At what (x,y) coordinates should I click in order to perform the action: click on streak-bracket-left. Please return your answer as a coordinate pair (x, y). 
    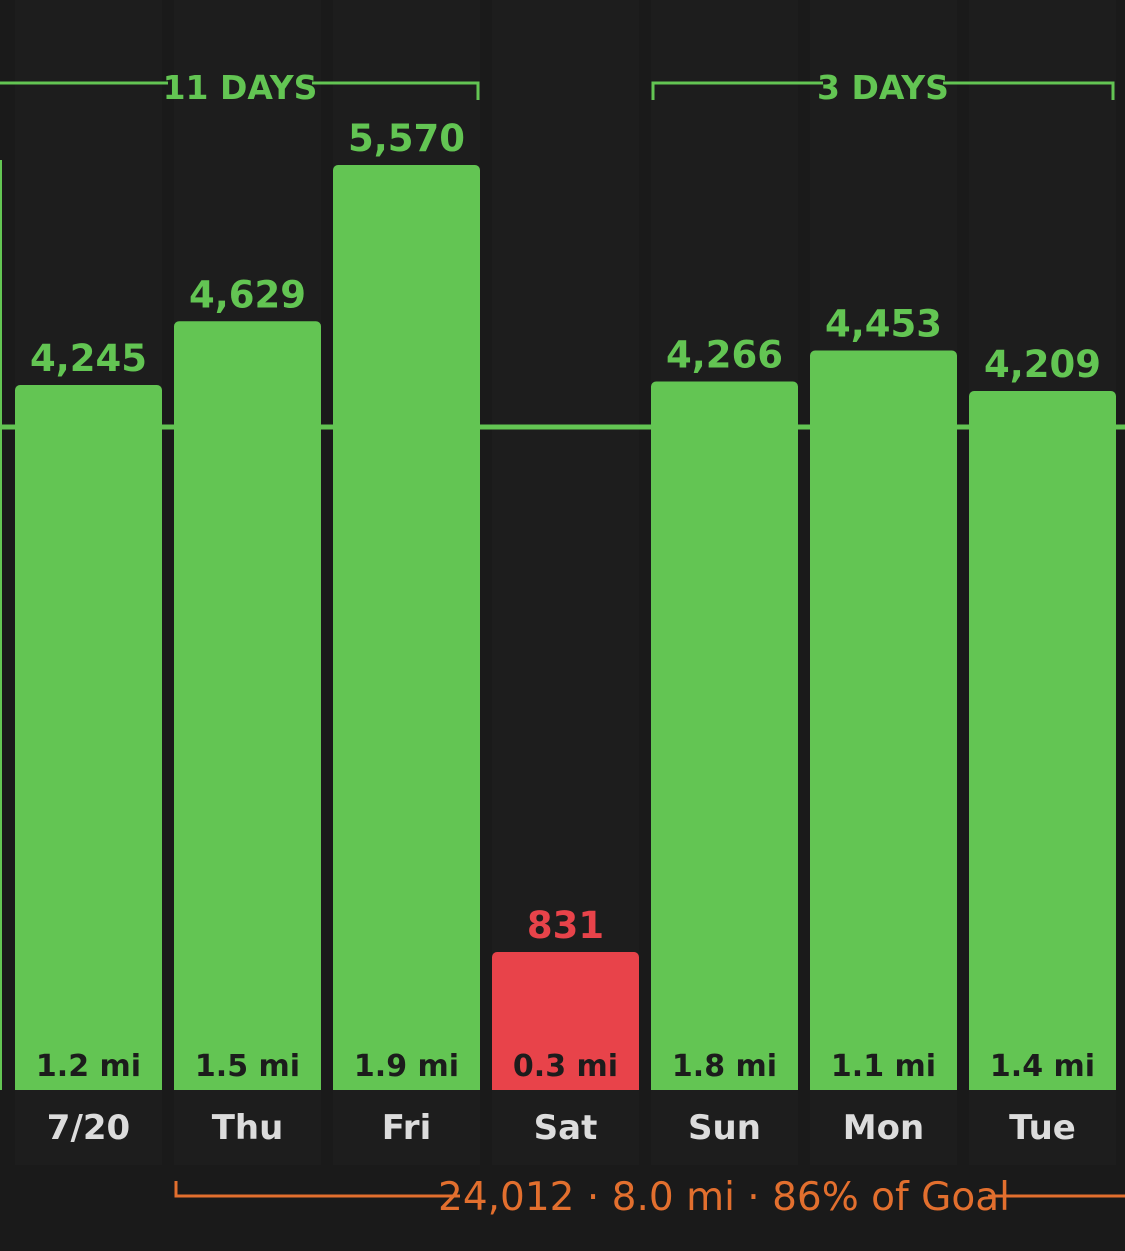
    Looking at the image, I should click on (240, 90).